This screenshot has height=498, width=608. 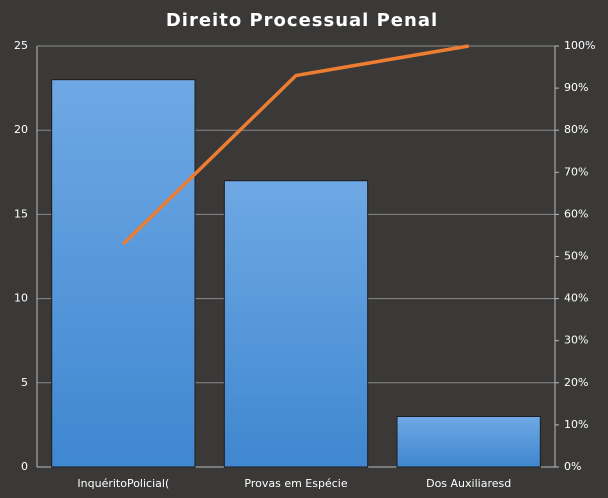 What do you see at coordinates (21, 213) in the screenshot?
I see `y-tick-label: 15` at bounding box center [21, 213].